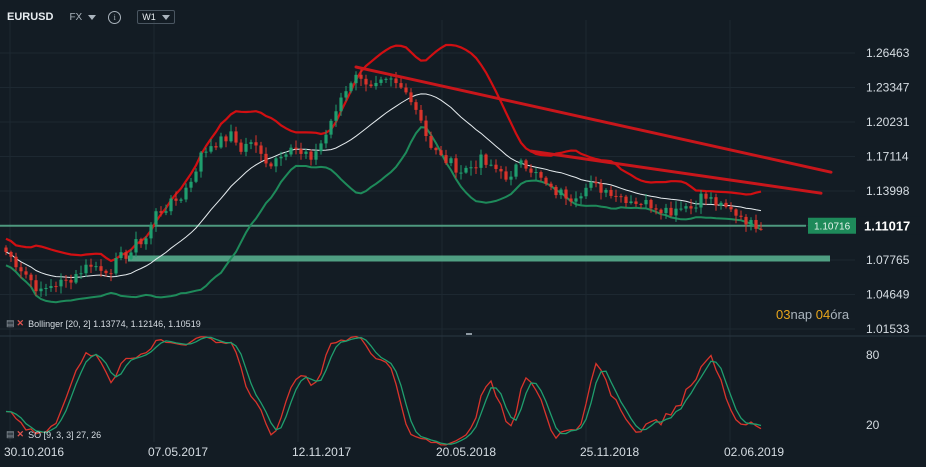 This screenshot has width=926, height=467. What do you see at coordinates (887, 226) in the screenshot?
I see `last-price-value: 1.11017` at bounding box center [887, 226].